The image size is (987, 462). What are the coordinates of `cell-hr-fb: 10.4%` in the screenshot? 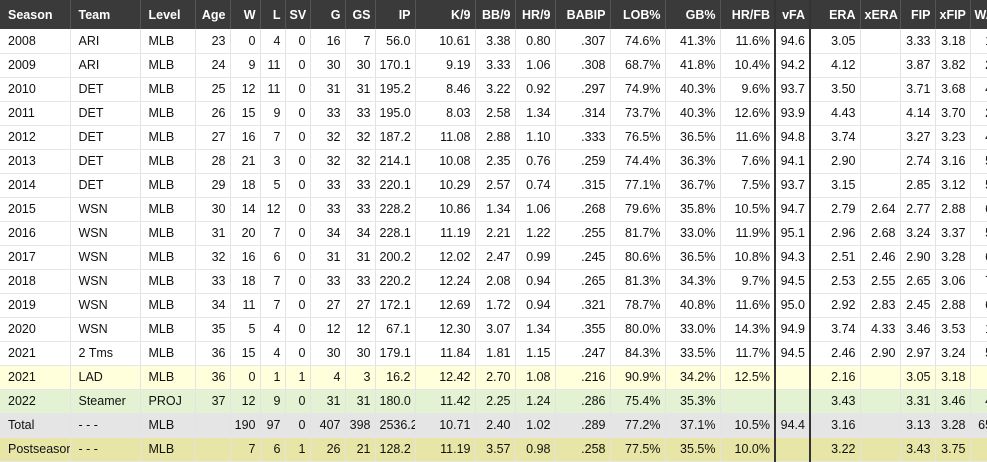 It's located at (748, 65).